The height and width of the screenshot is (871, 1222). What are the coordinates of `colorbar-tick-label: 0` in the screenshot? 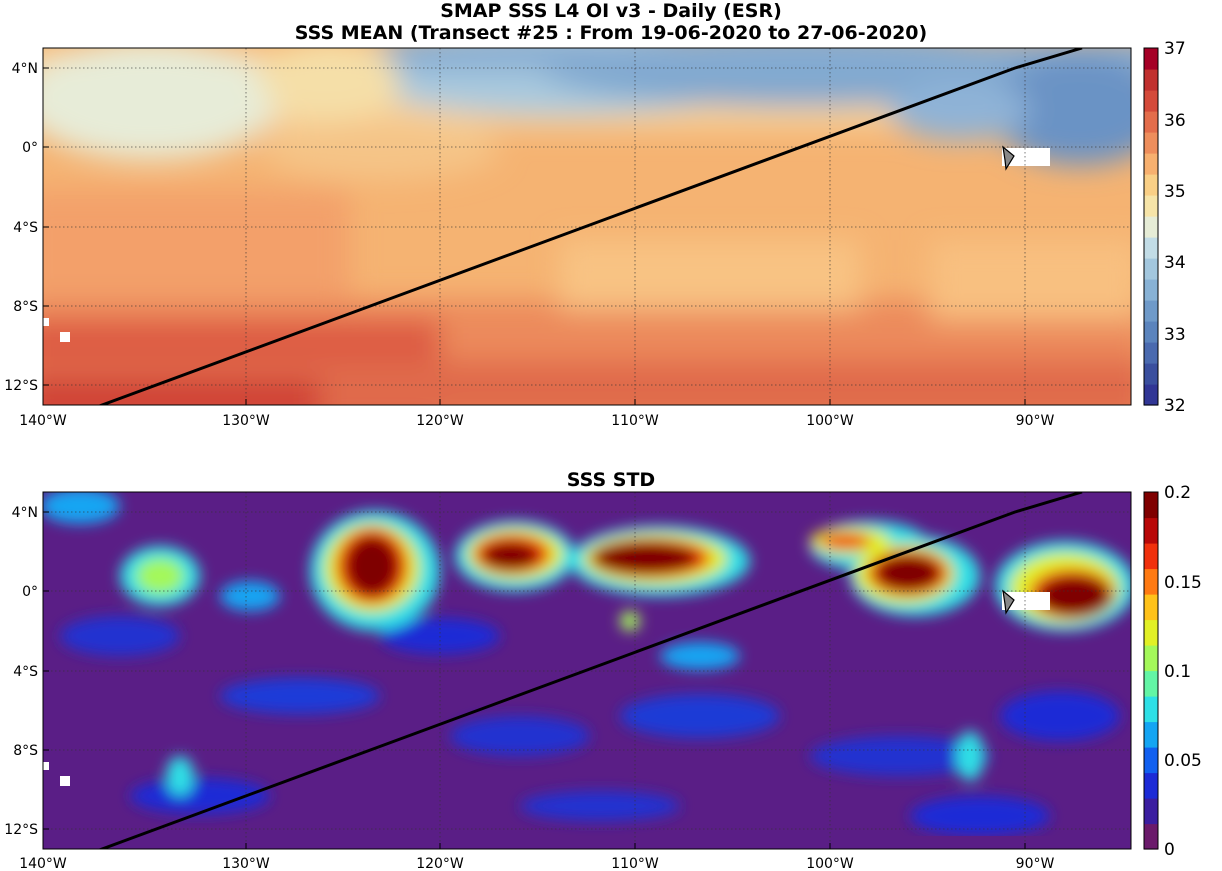 It's located at (1169, 850).